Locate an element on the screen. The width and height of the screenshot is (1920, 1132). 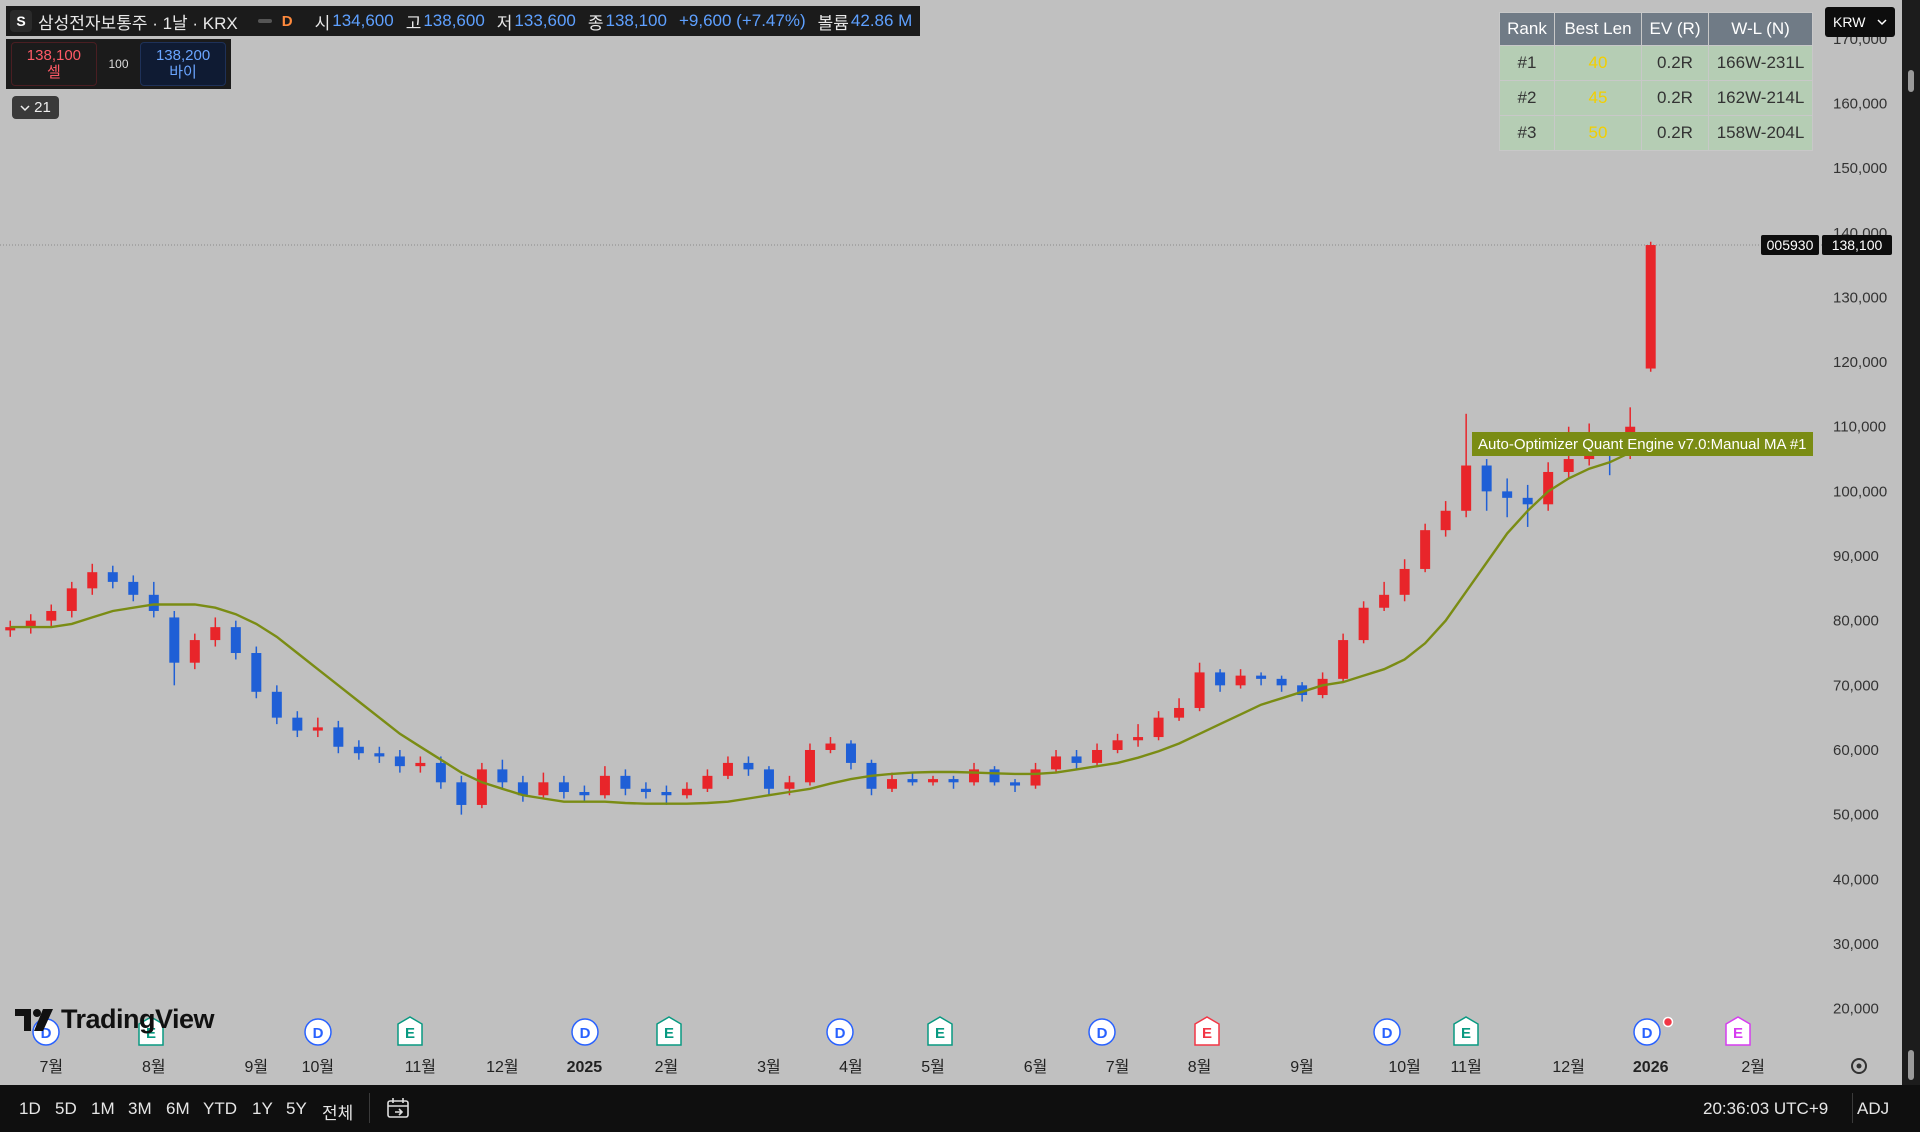
currency-select: KRW is located at coordinates (1860, 22).